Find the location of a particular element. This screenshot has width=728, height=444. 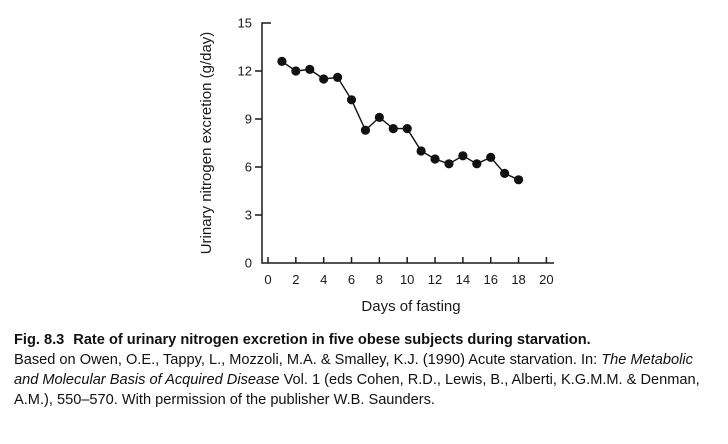

figure-label: Fig. 8.3 is located at coordinates (39, 340).